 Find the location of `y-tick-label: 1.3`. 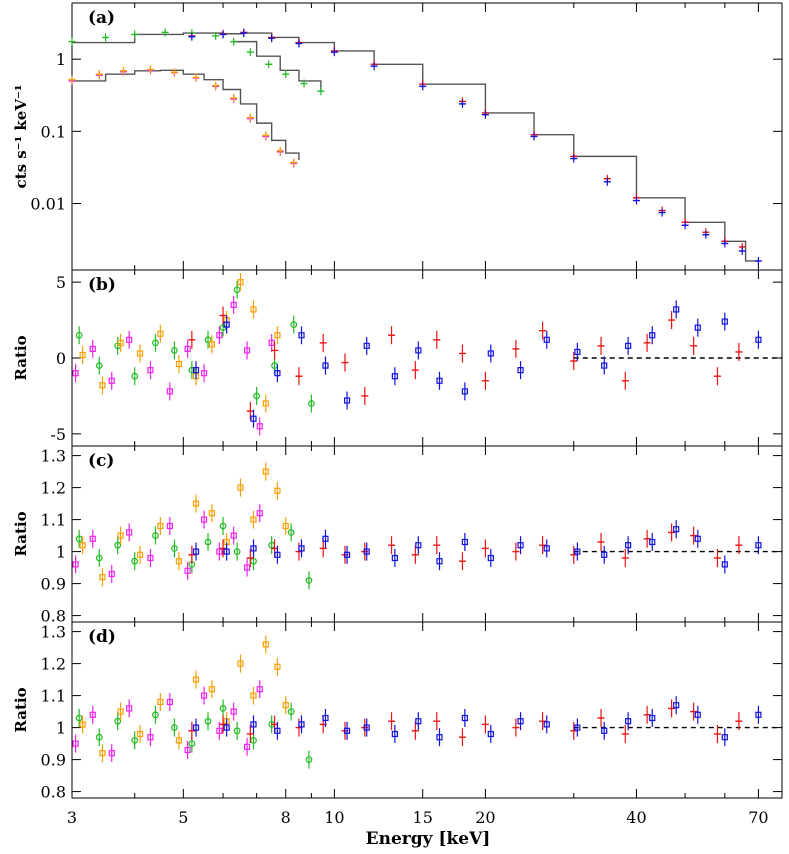

y-tick-label: 1.3 is located at coordinates (53, 456).